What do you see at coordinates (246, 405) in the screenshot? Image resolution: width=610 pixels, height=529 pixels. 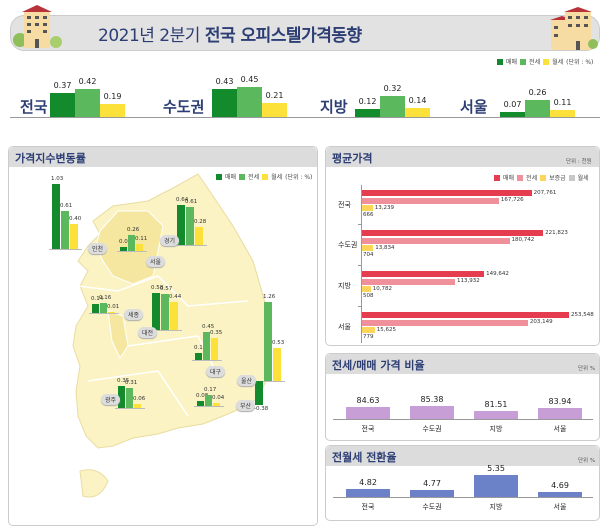 I see `region-label: 부산` at bounding box center [246, 405].